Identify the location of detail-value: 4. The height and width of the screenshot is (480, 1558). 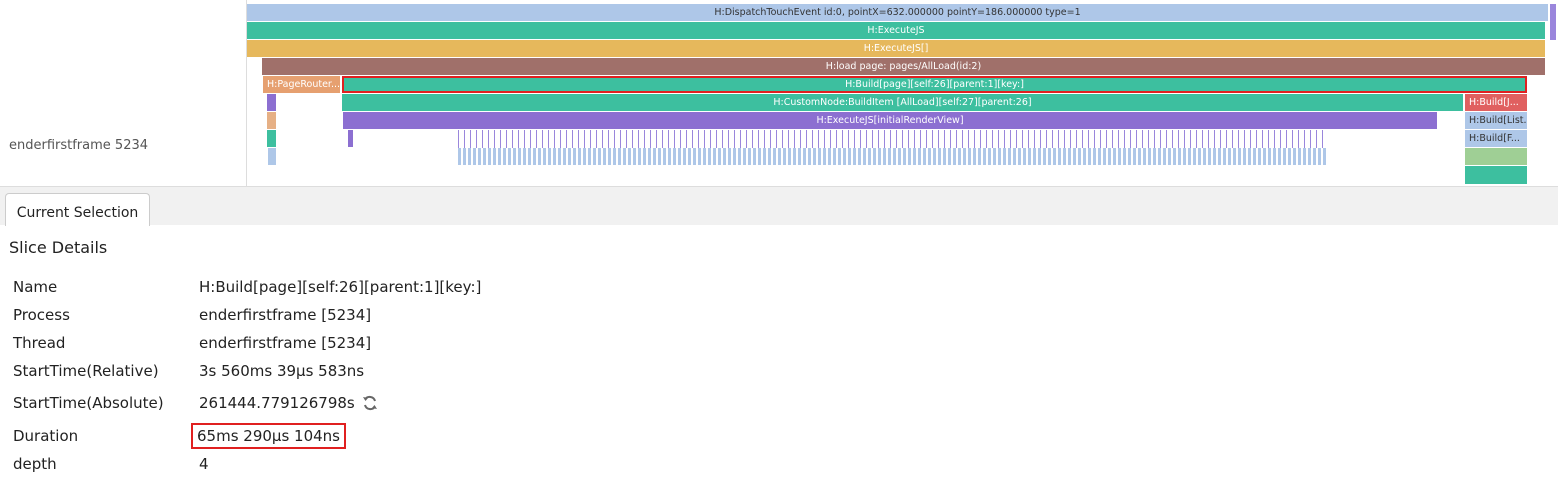
(204, 464).